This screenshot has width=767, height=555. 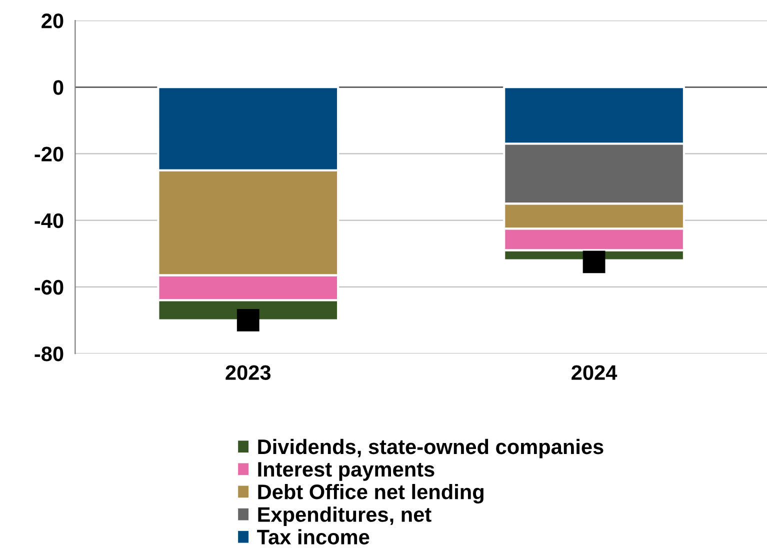 I want to click on y-tick-label: -20, so click(x=49, y=154).